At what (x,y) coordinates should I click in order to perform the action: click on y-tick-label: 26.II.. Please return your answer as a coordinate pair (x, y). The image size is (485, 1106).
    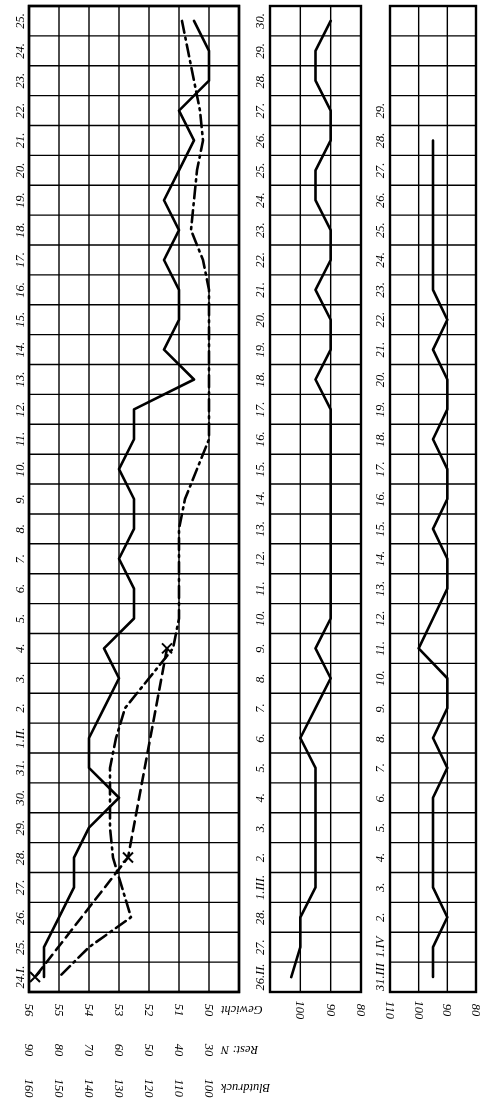
    Looking at the image, I should click on (260, 977).